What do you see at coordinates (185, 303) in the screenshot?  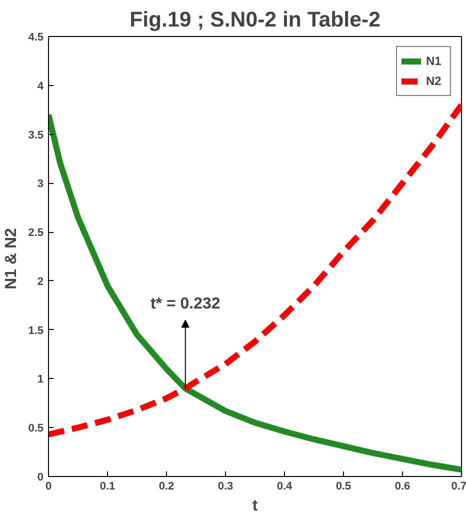 I see `annotation: t* = 0.232` at bounding box center [185, 303].